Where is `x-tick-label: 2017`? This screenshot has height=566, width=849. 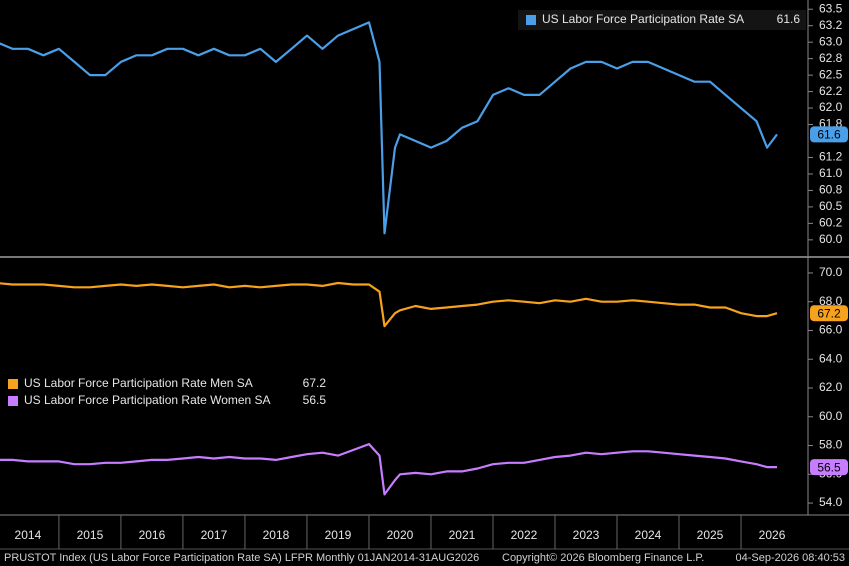
x-tick-label: 2017 is located at coordinates (214, 535).